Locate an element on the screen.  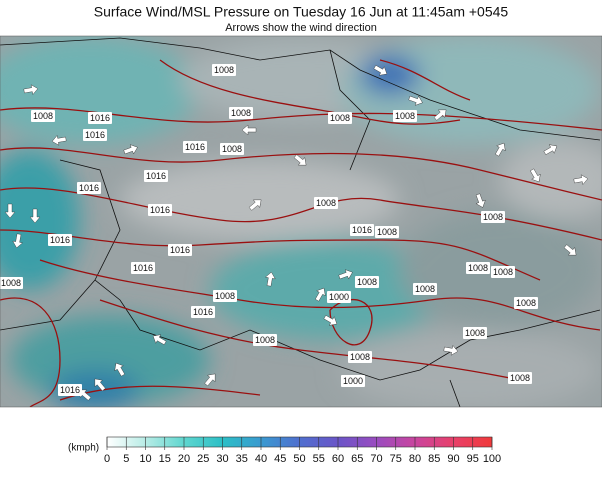
colorbar-tick-label: 0 is located at coordinates (107, 459).